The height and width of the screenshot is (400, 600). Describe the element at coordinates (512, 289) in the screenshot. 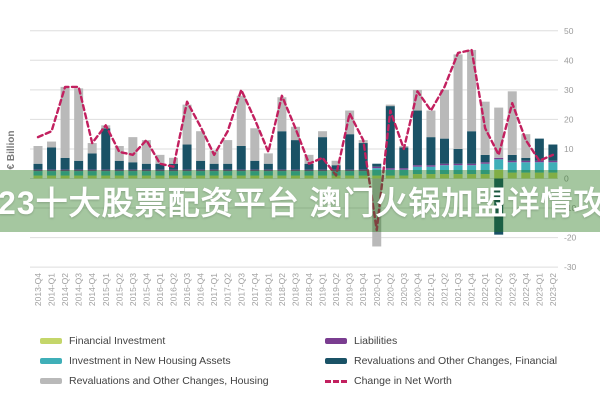

I see `x-axis-label: 2022-Q3` at that location.